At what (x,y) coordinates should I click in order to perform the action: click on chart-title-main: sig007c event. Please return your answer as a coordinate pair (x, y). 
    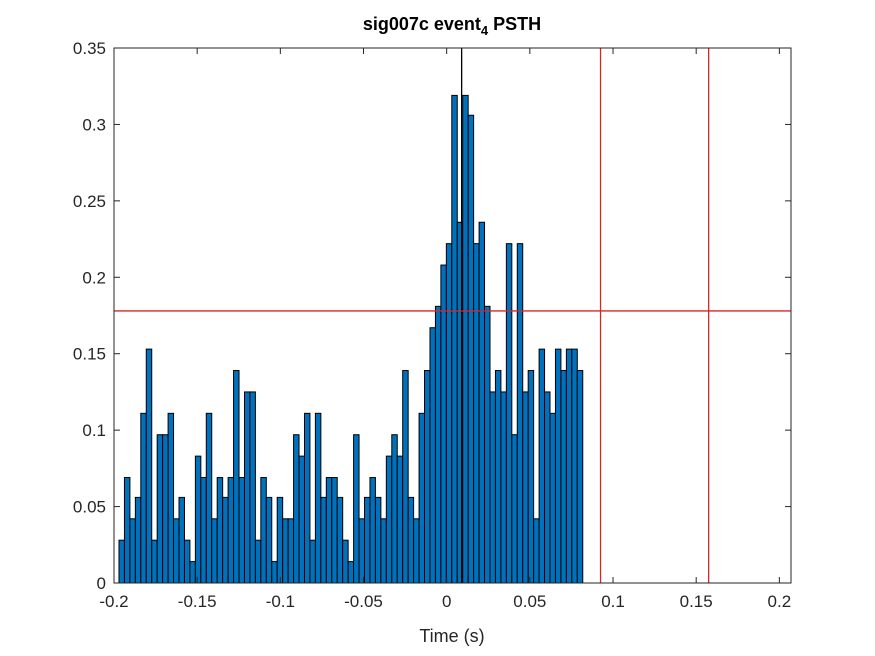
    Looking at the image, I should click on (422, 24).